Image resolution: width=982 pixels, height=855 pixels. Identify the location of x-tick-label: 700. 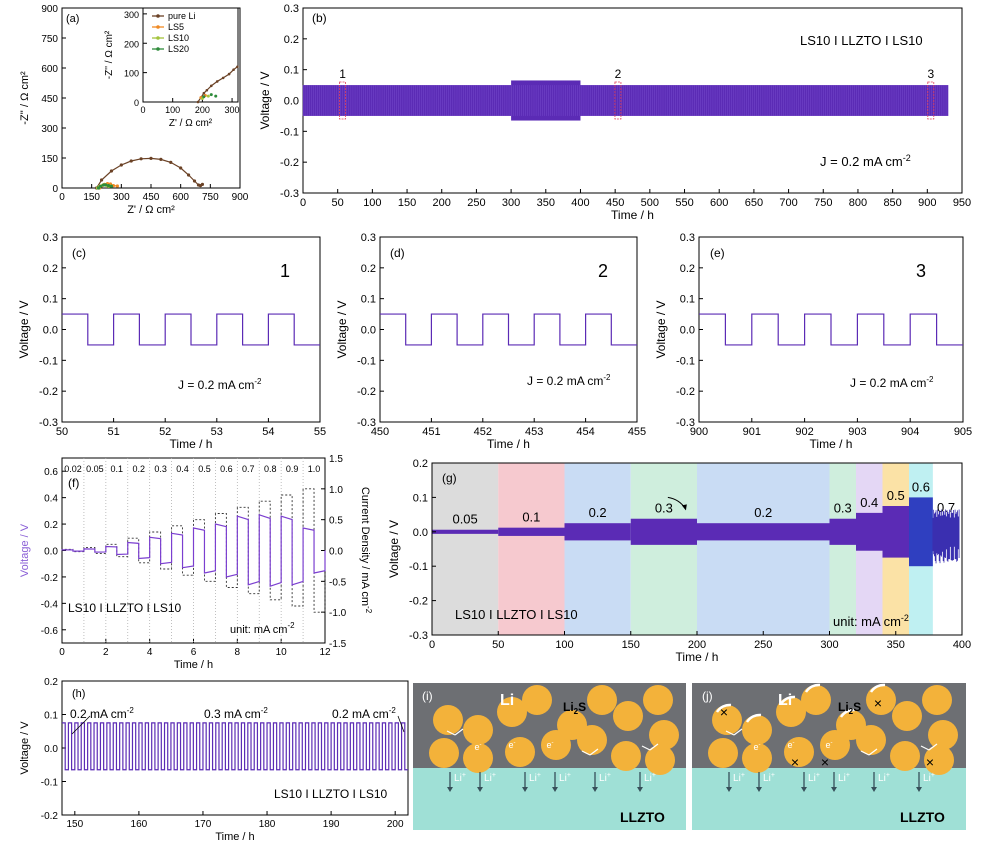
(788, 203).